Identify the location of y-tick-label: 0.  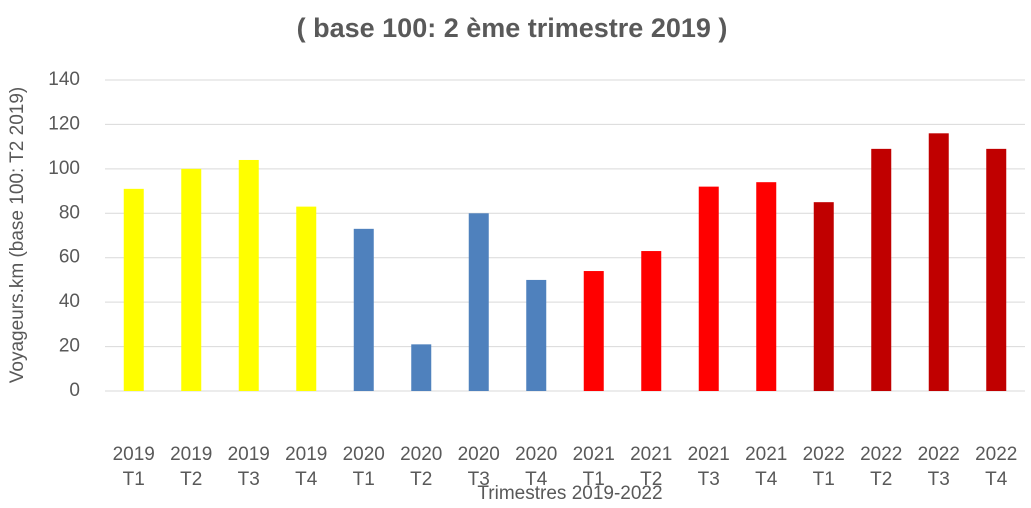
(74, 390).